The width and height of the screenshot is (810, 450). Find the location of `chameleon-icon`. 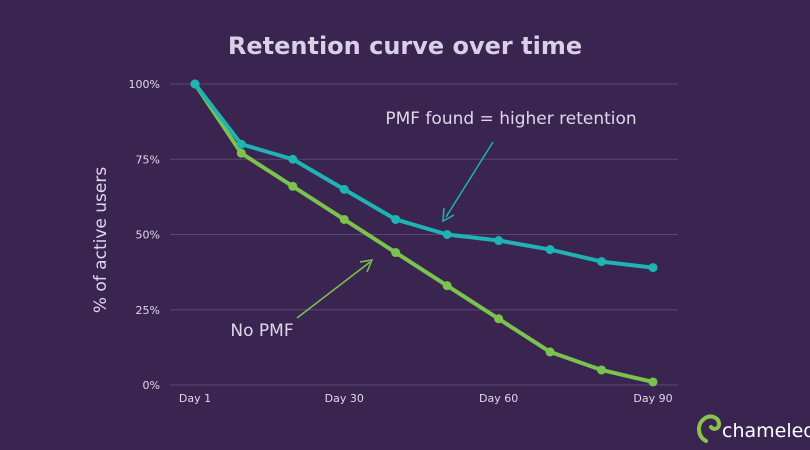

chameleon-icon is located at coordinates (709, 428).